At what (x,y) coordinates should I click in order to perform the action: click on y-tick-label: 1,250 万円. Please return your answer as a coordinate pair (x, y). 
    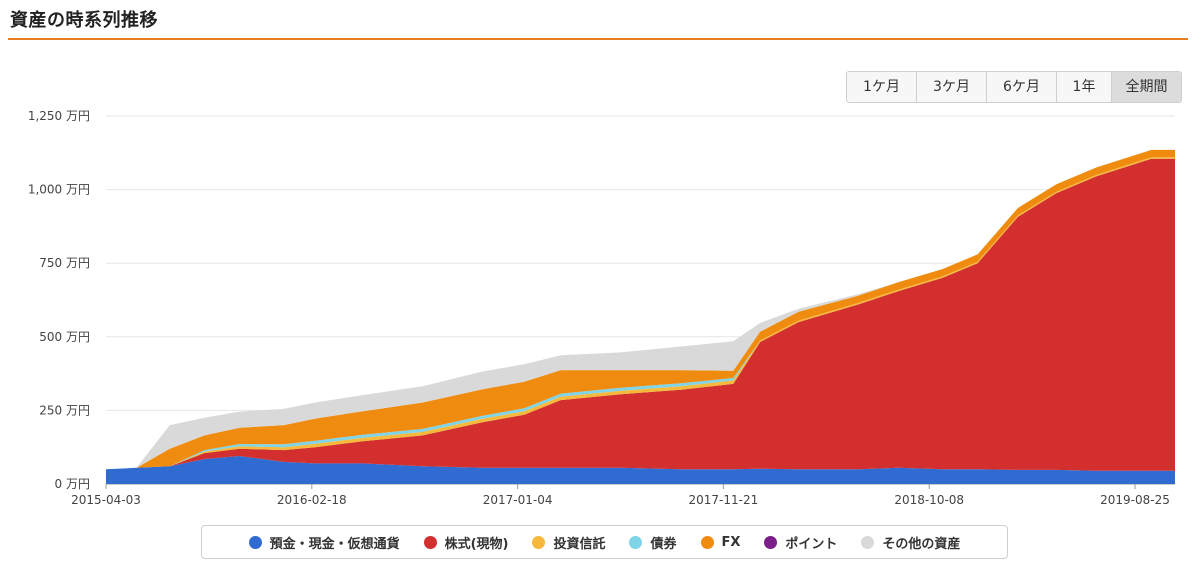
    Looking at the image, I should click on (59, 116).